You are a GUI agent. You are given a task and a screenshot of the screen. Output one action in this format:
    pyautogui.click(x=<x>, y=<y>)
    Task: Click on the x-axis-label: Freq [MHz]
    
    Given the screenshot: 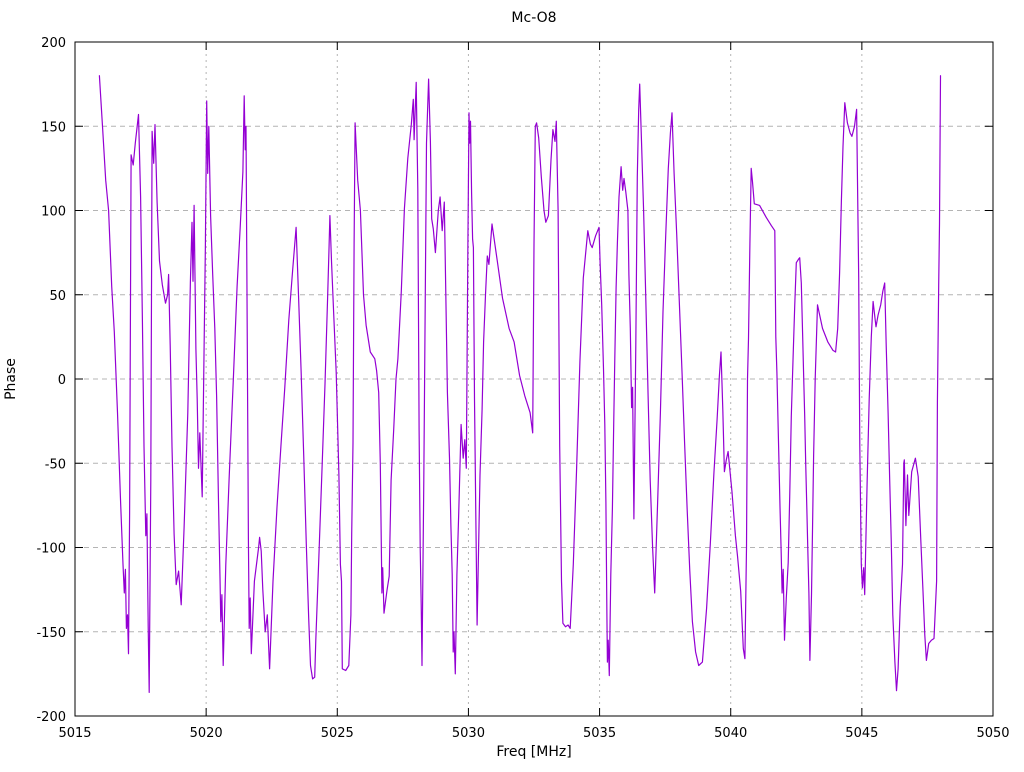 What is the action you would take?
    pyautogui.click(x=533, y=752)
    